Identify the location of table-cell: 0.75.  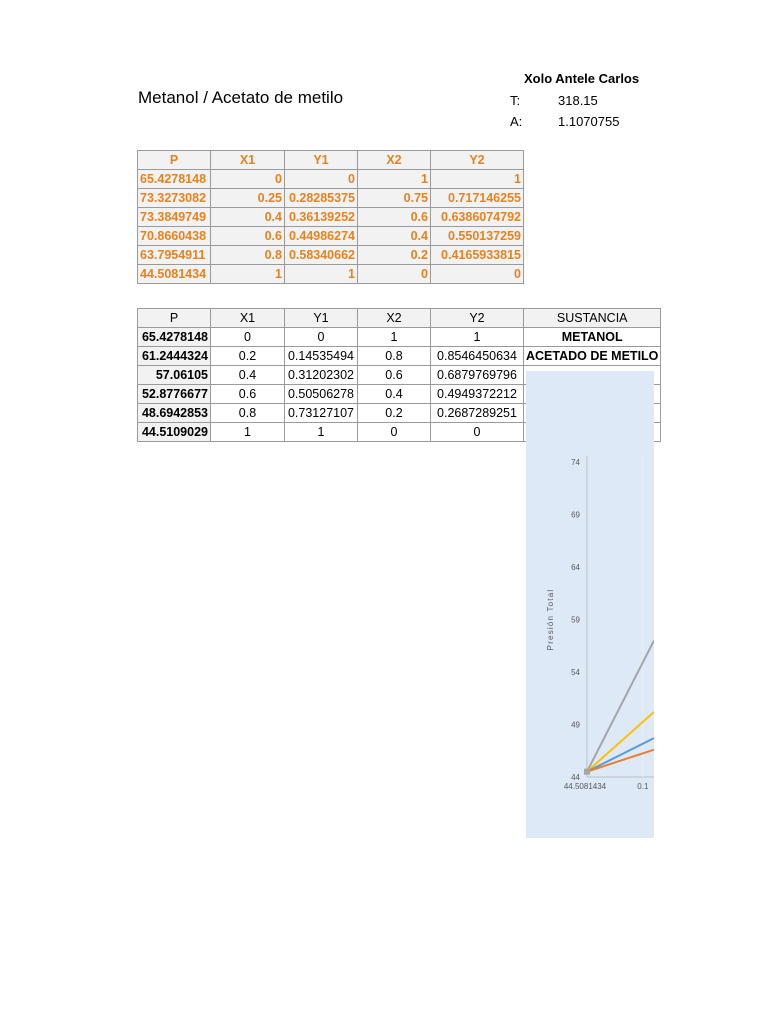
(394, 198).